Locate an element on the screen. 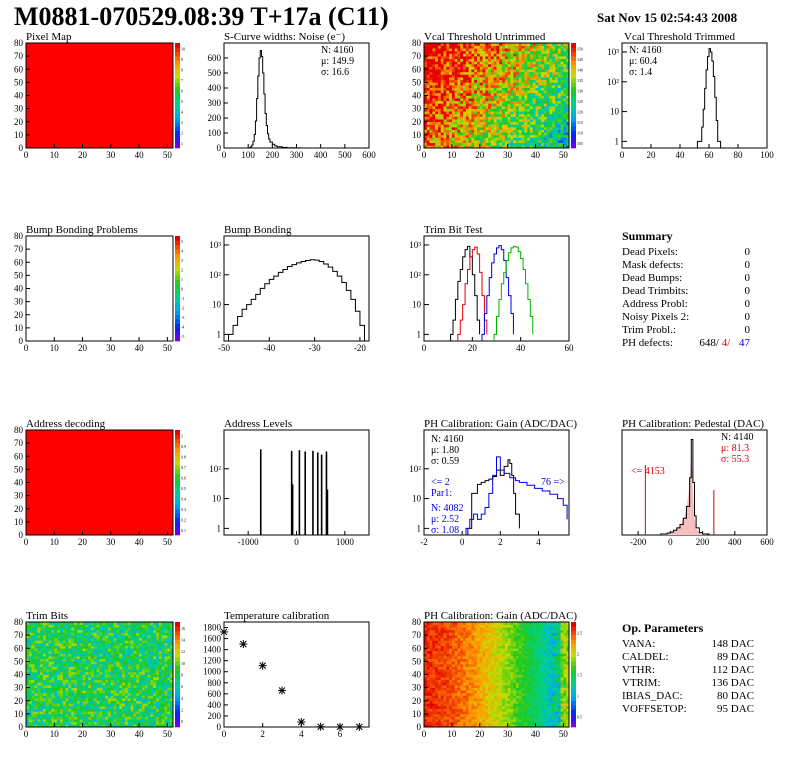  trim_bits-zscale-cell is located at coordinates (177, 712).